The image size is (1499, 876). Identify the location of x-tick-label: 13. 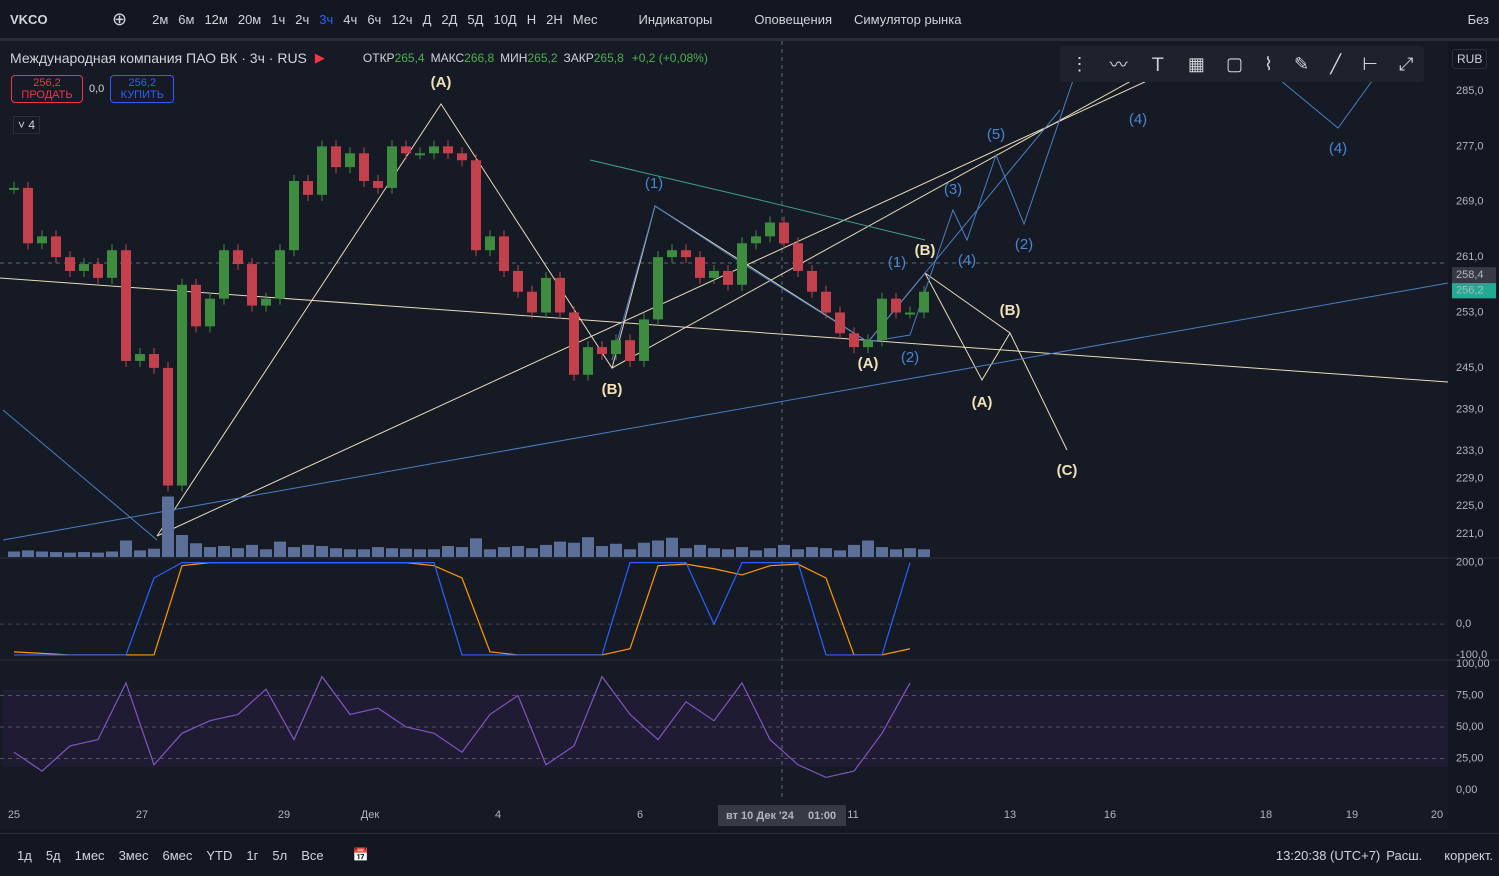
(1010, 815).